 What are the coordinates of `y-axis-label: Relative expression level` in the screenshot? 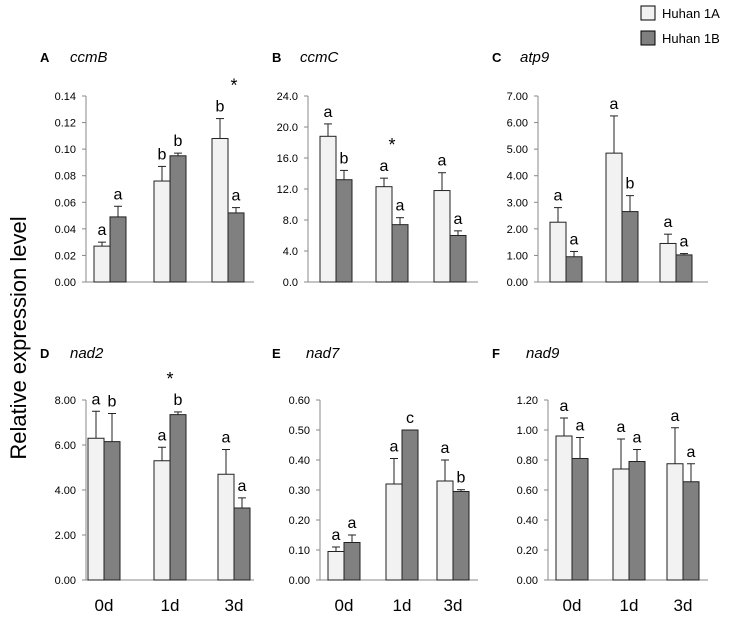 It's located at (18, 337).